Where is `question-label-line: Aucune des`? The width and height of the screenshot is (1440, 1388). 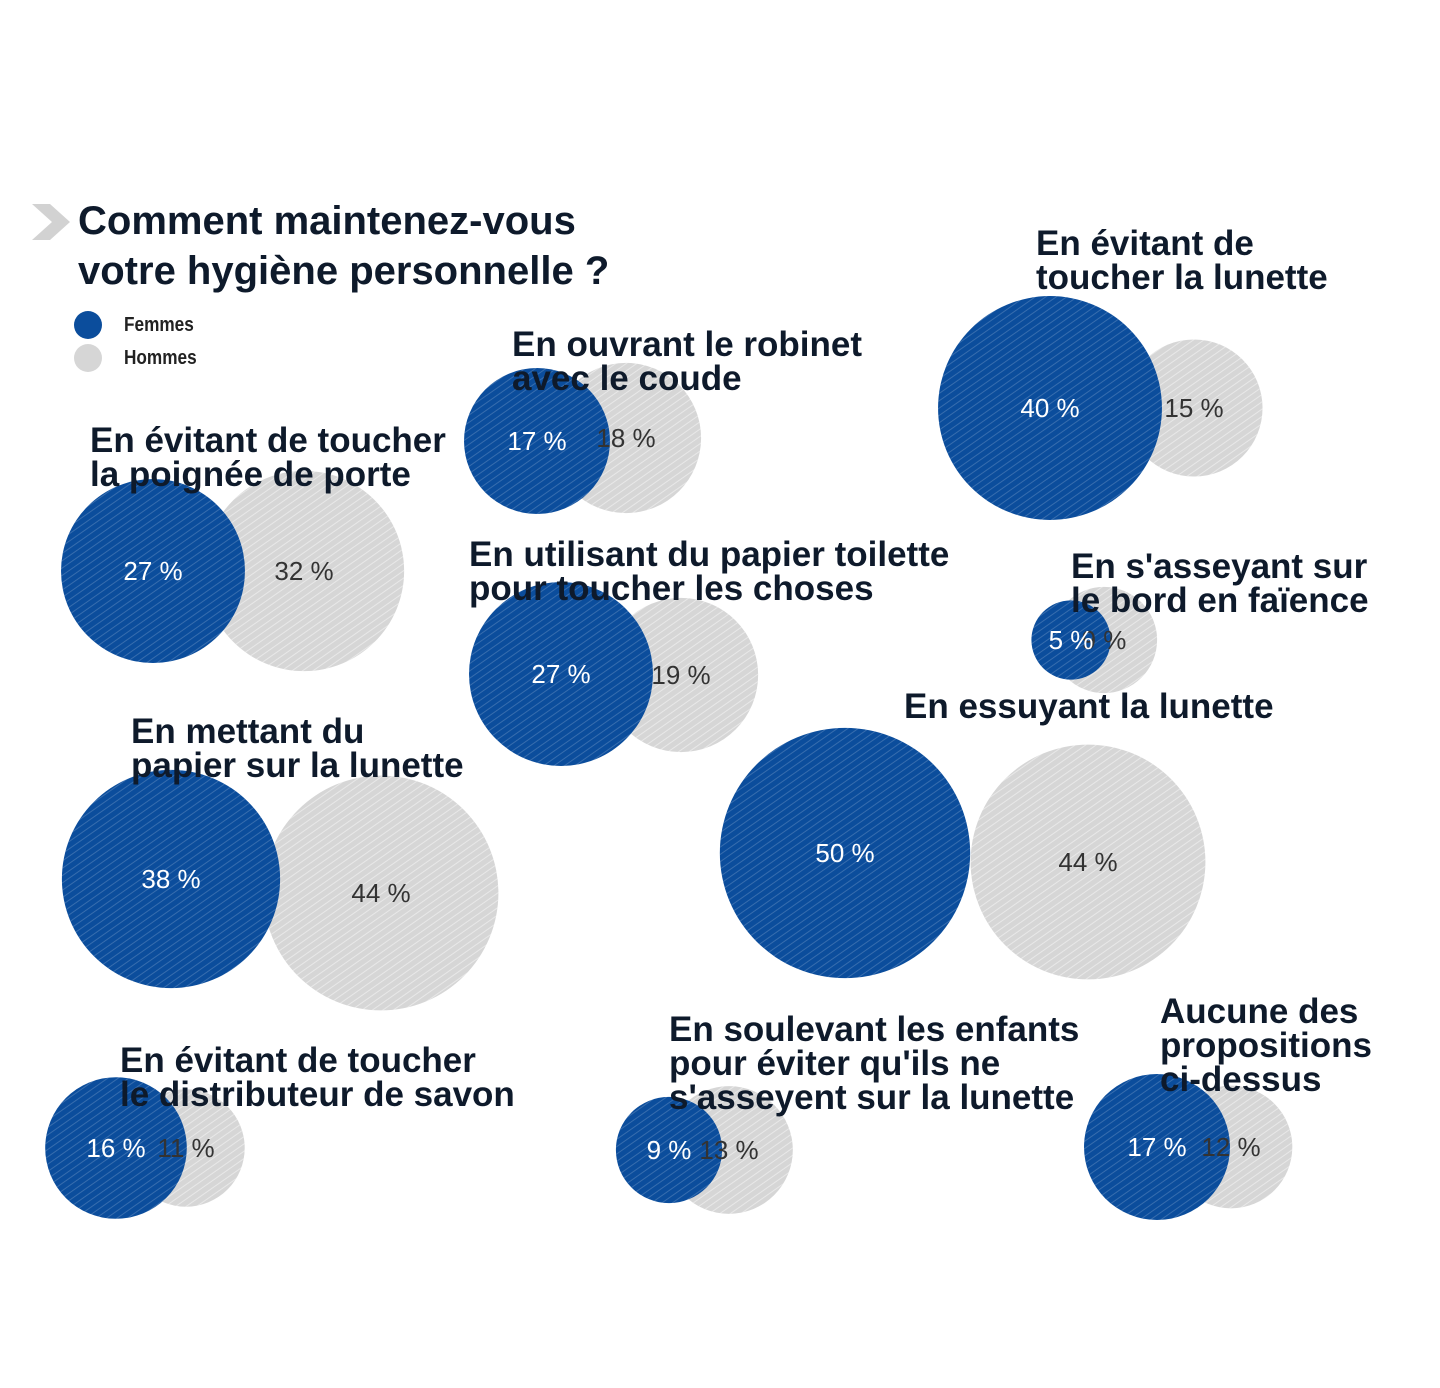 question-label-line: Aucune des is located at coordinates (1259, 1011).